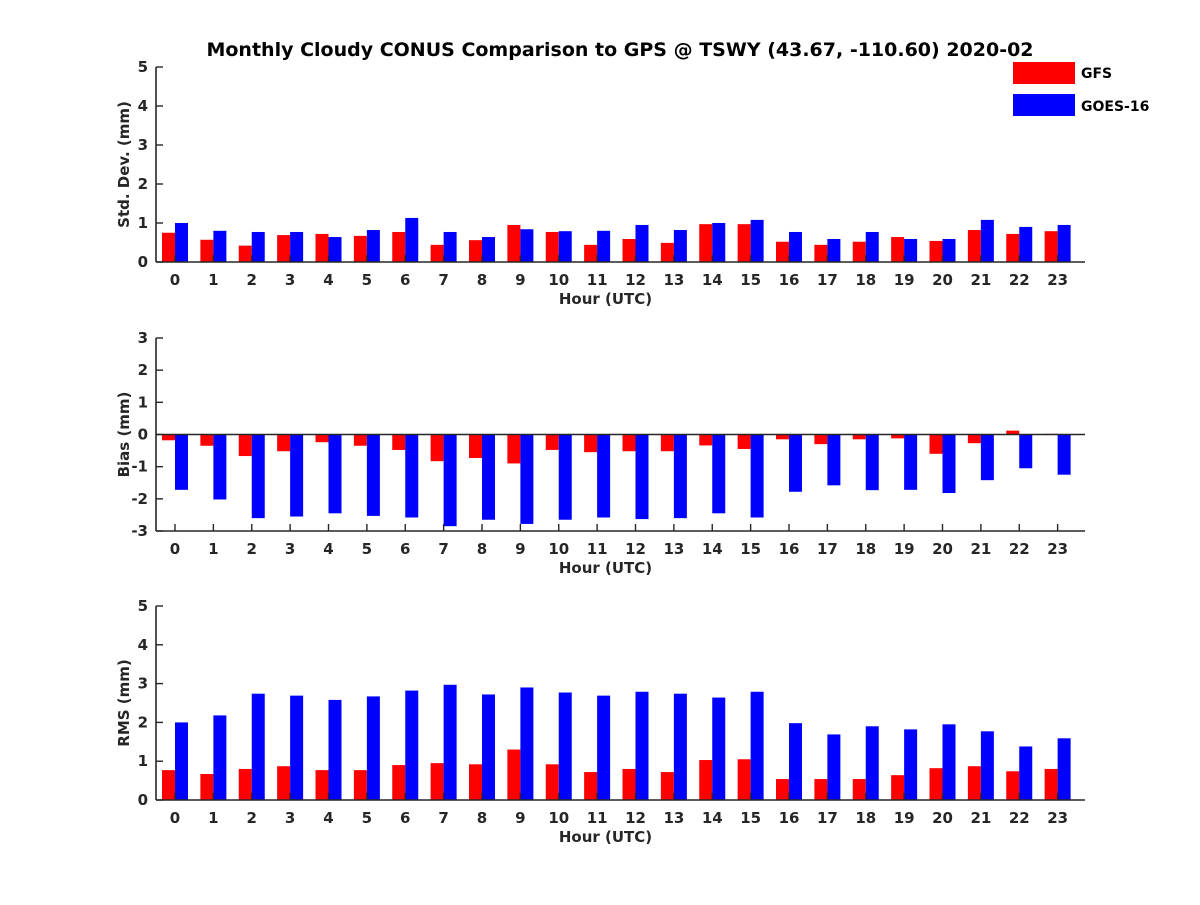 Image resolution: width=1200 pixels, height=905 pixels. What do you see at coordinates (1019, 818) in the screenshot?
I see `x-tick-label-panel2-22: 22` at bounding box center [1019, 818].